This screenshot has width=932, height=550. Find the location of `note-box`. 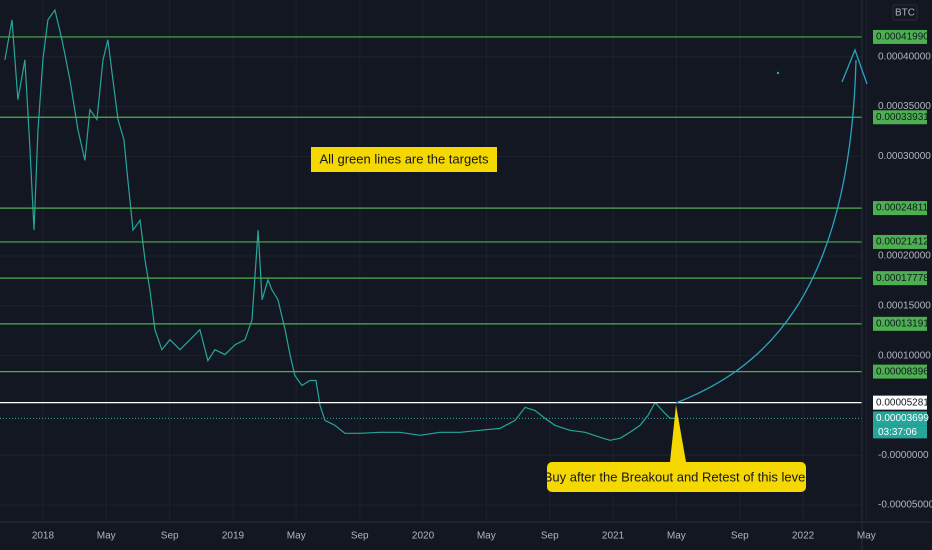

note-box is located at coordinates (404, 159).